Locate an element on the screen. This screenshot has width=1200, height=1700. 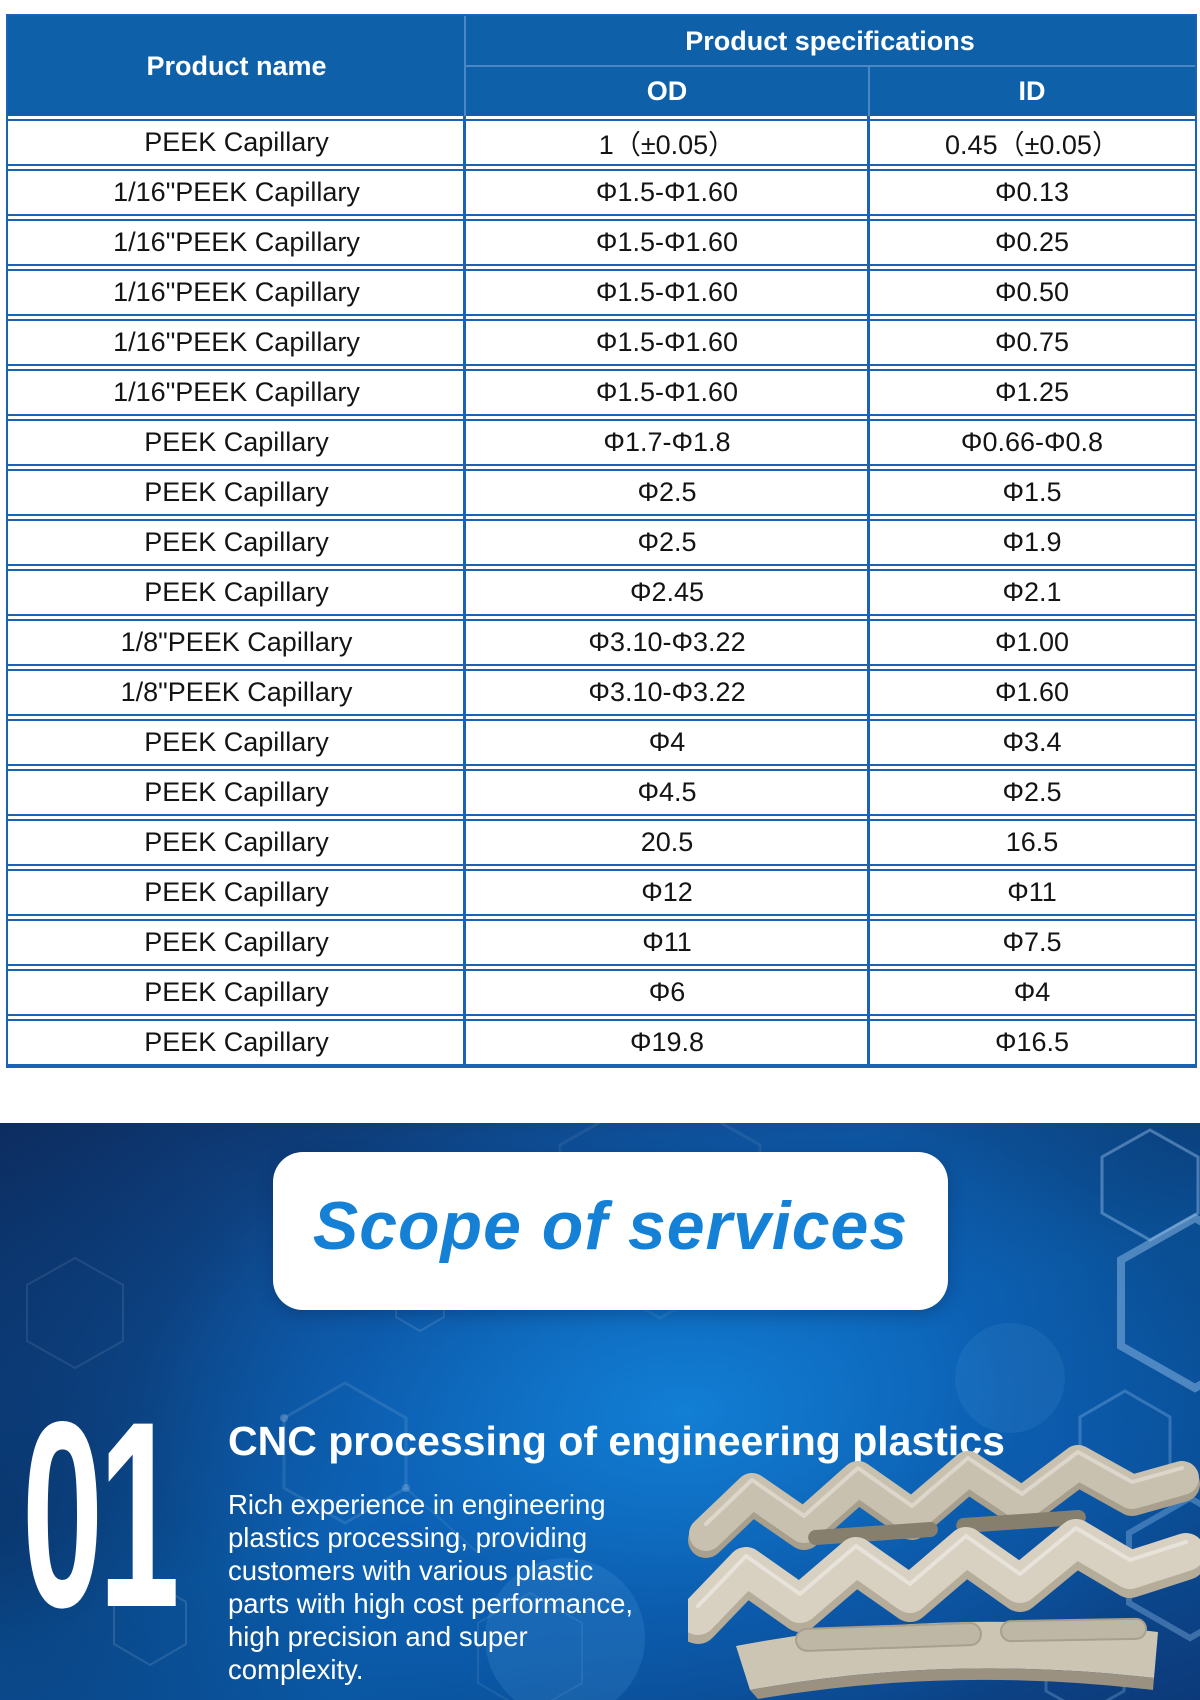
header-product-name: Product name is located at coordinates (236, 65).